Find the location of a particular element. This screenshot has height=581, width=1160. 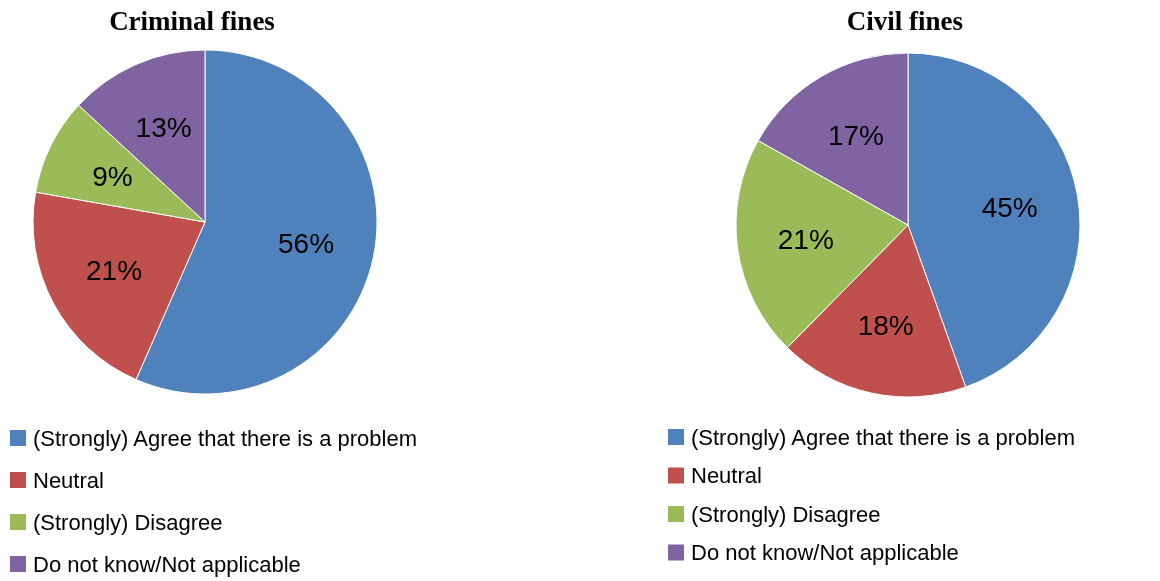

data-label: 9% is located at coordinates (112, 176).